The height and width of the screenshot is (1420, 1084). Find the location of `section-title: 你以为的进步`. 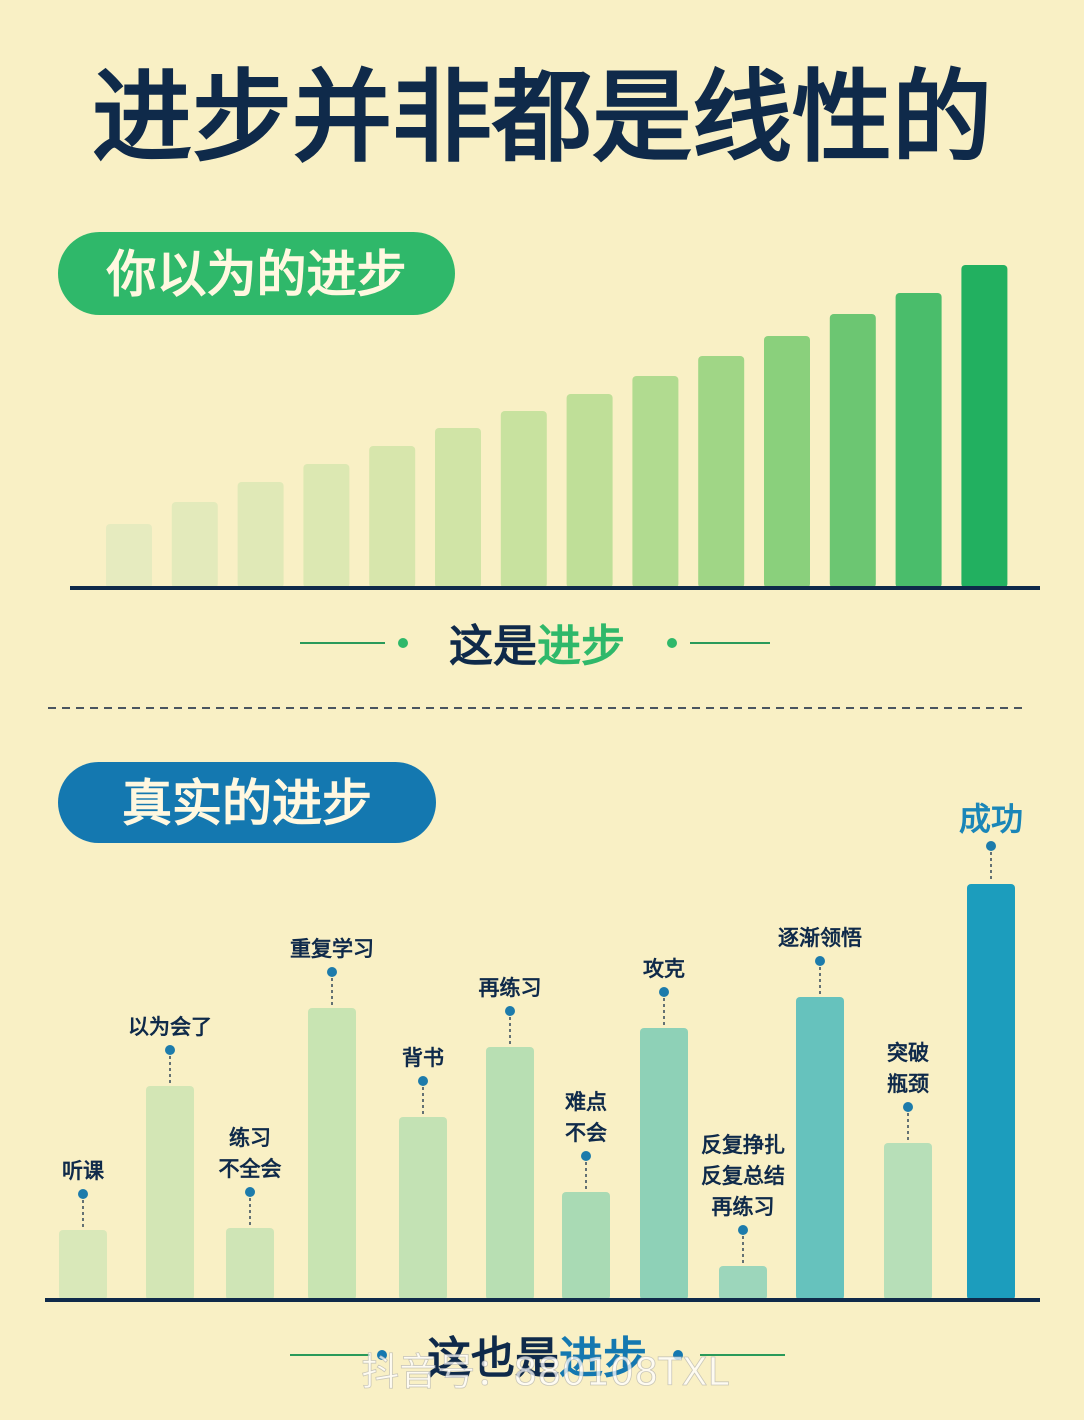

section-title: 你以为的进步 is located at coordinates (256, 275).